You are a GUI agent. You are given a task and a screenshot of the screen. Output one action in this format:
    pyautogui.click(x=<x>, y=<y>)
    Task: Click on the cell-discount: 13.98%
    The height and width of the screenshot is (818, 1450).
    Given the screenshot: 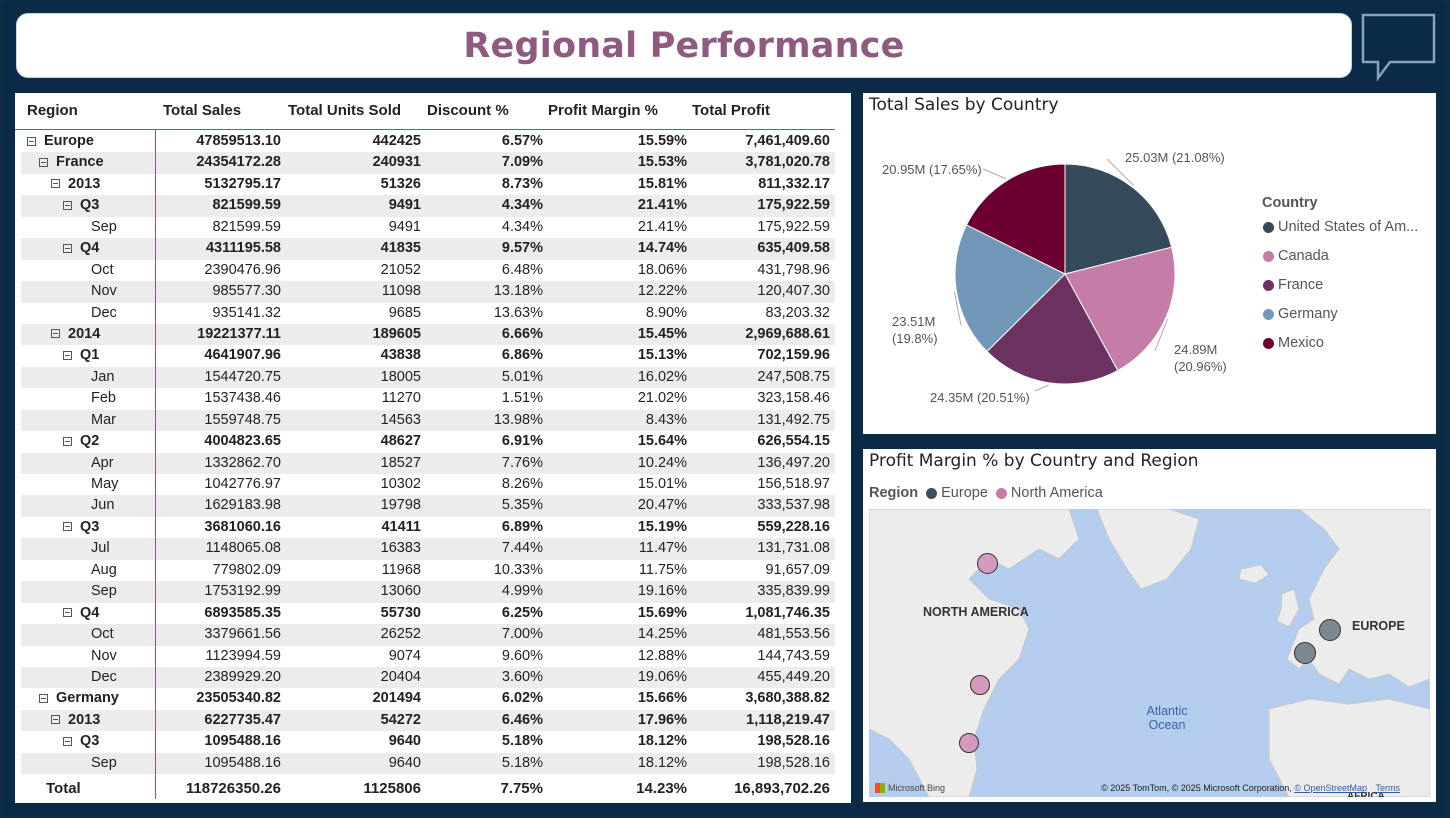 What is the action you would take?
    pyautogui.click(x=518, y=419)
    